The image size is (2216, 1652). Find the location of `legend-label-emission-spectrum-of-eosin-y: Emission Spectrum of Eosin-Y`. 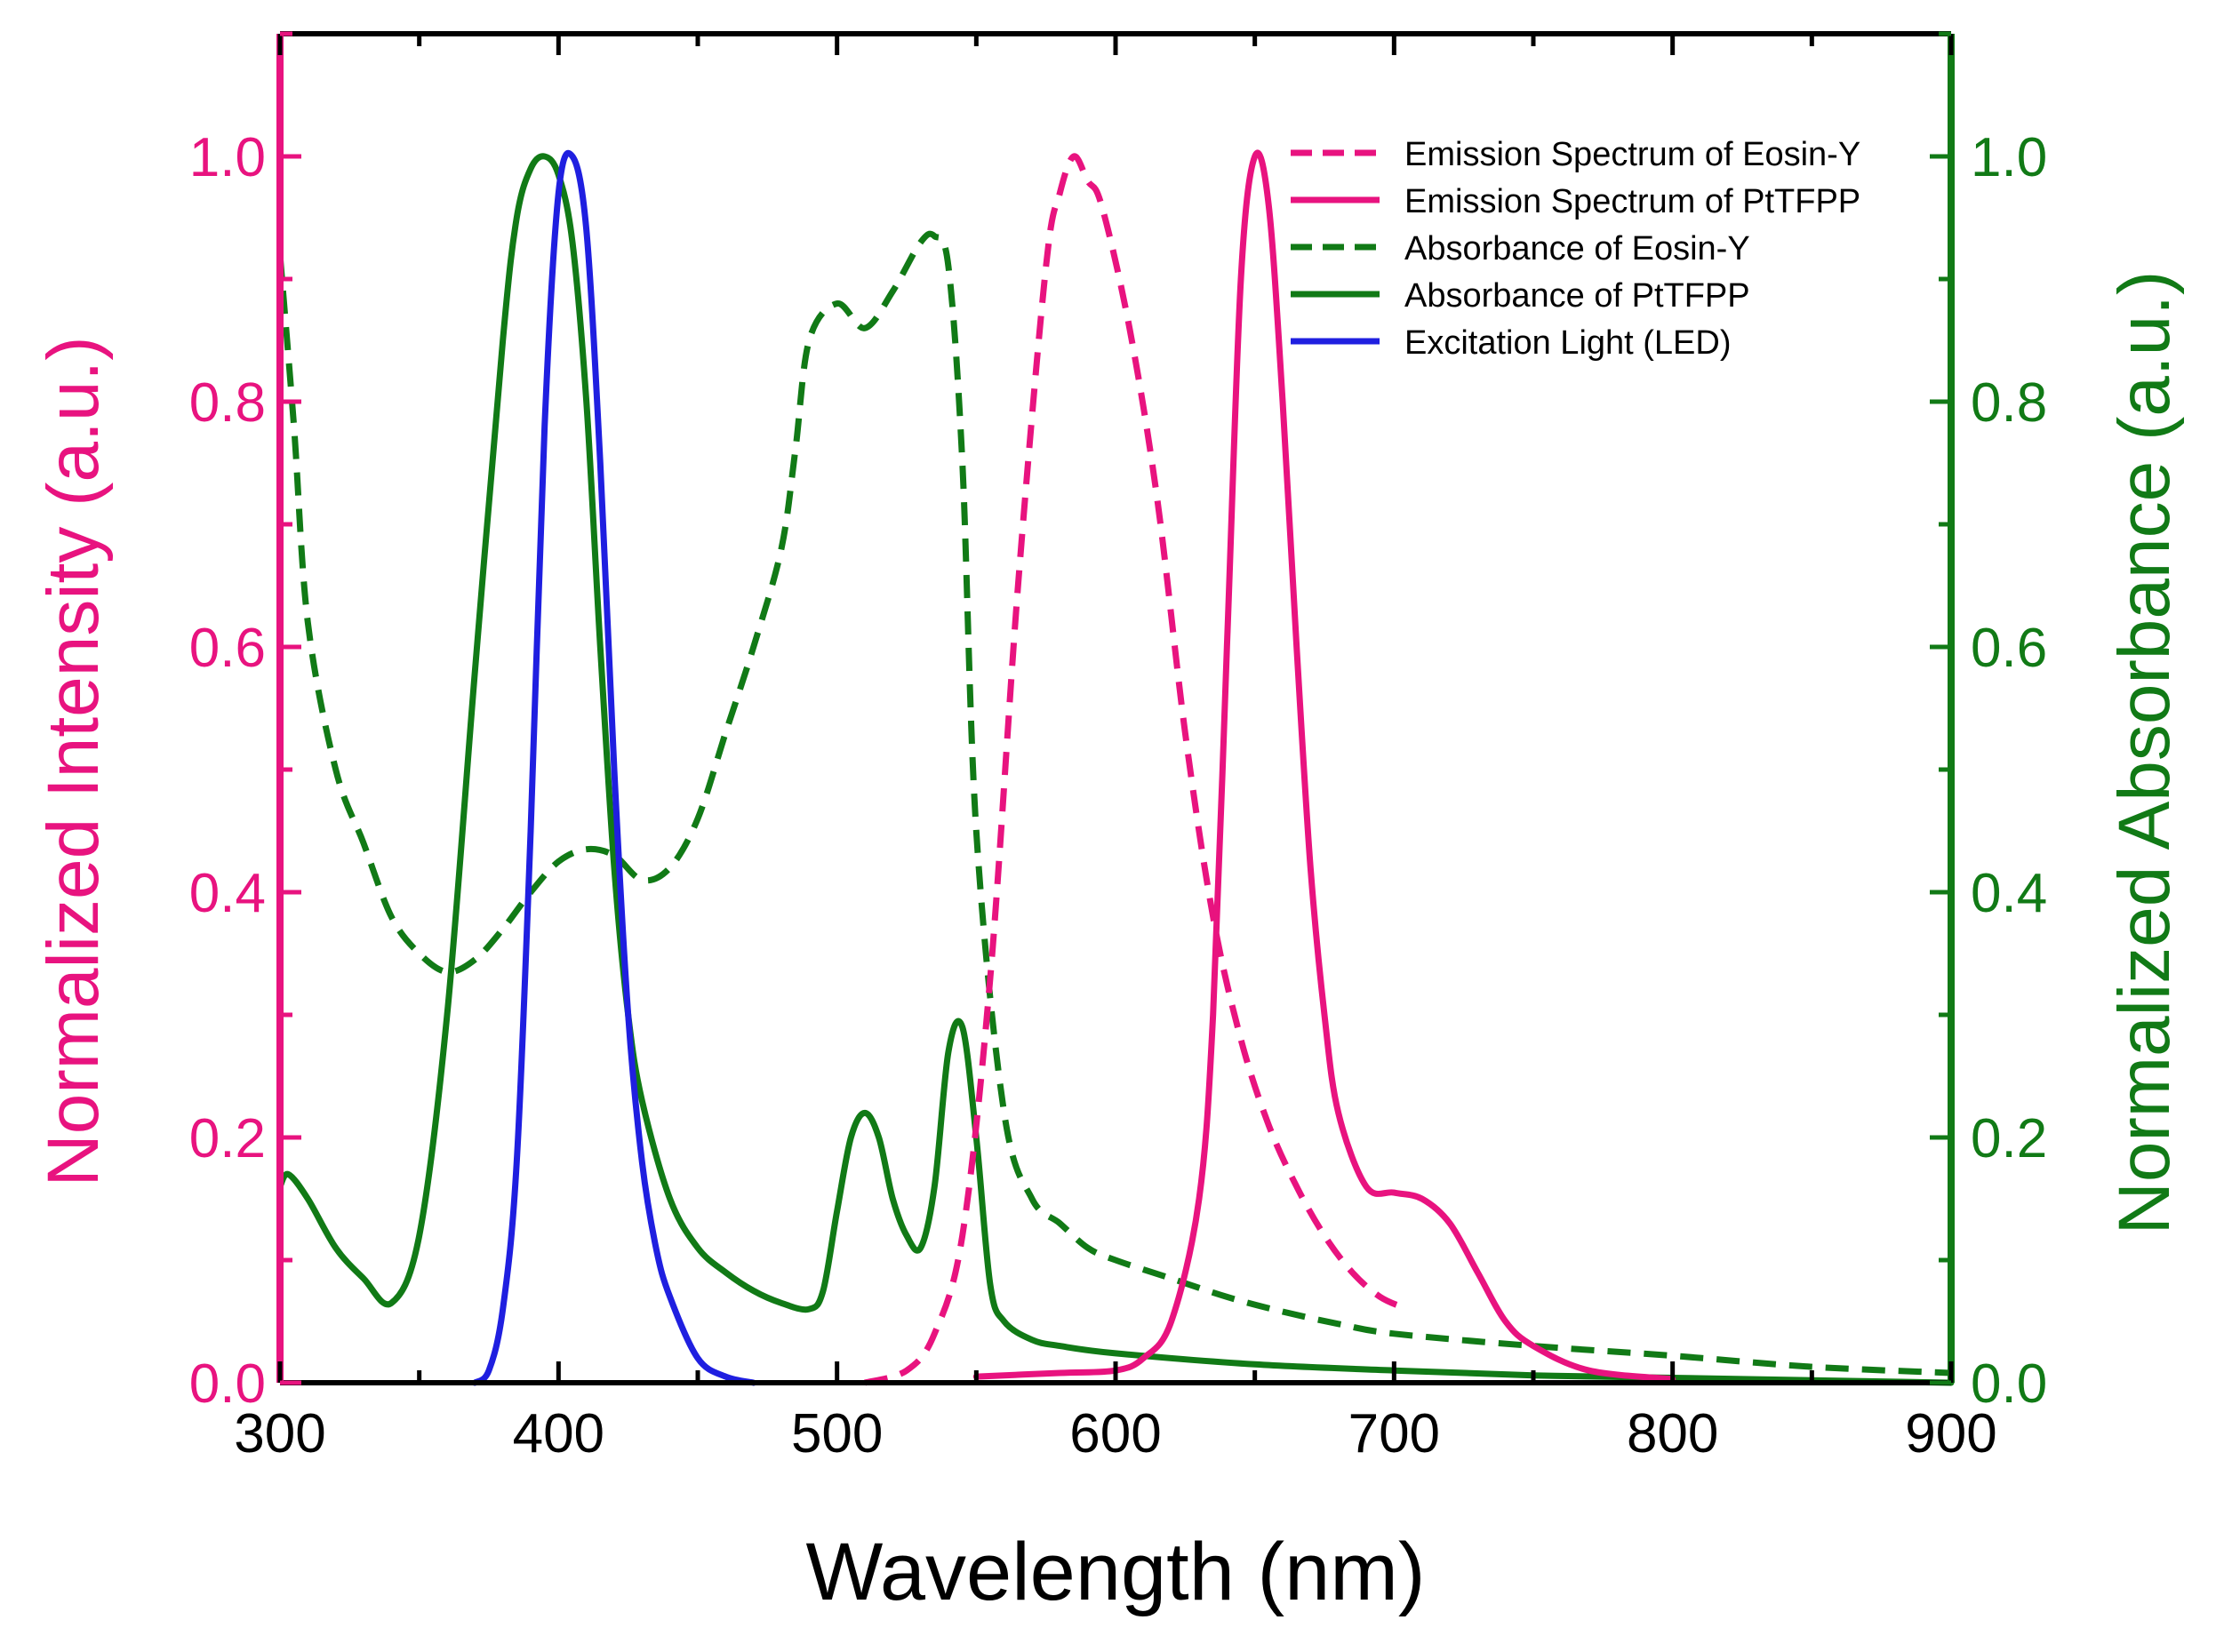

legend-label-emission-spectrum-of-eosin-y: Emission Spectrum of Eosin-Y is located at coordinates (1632, 154).